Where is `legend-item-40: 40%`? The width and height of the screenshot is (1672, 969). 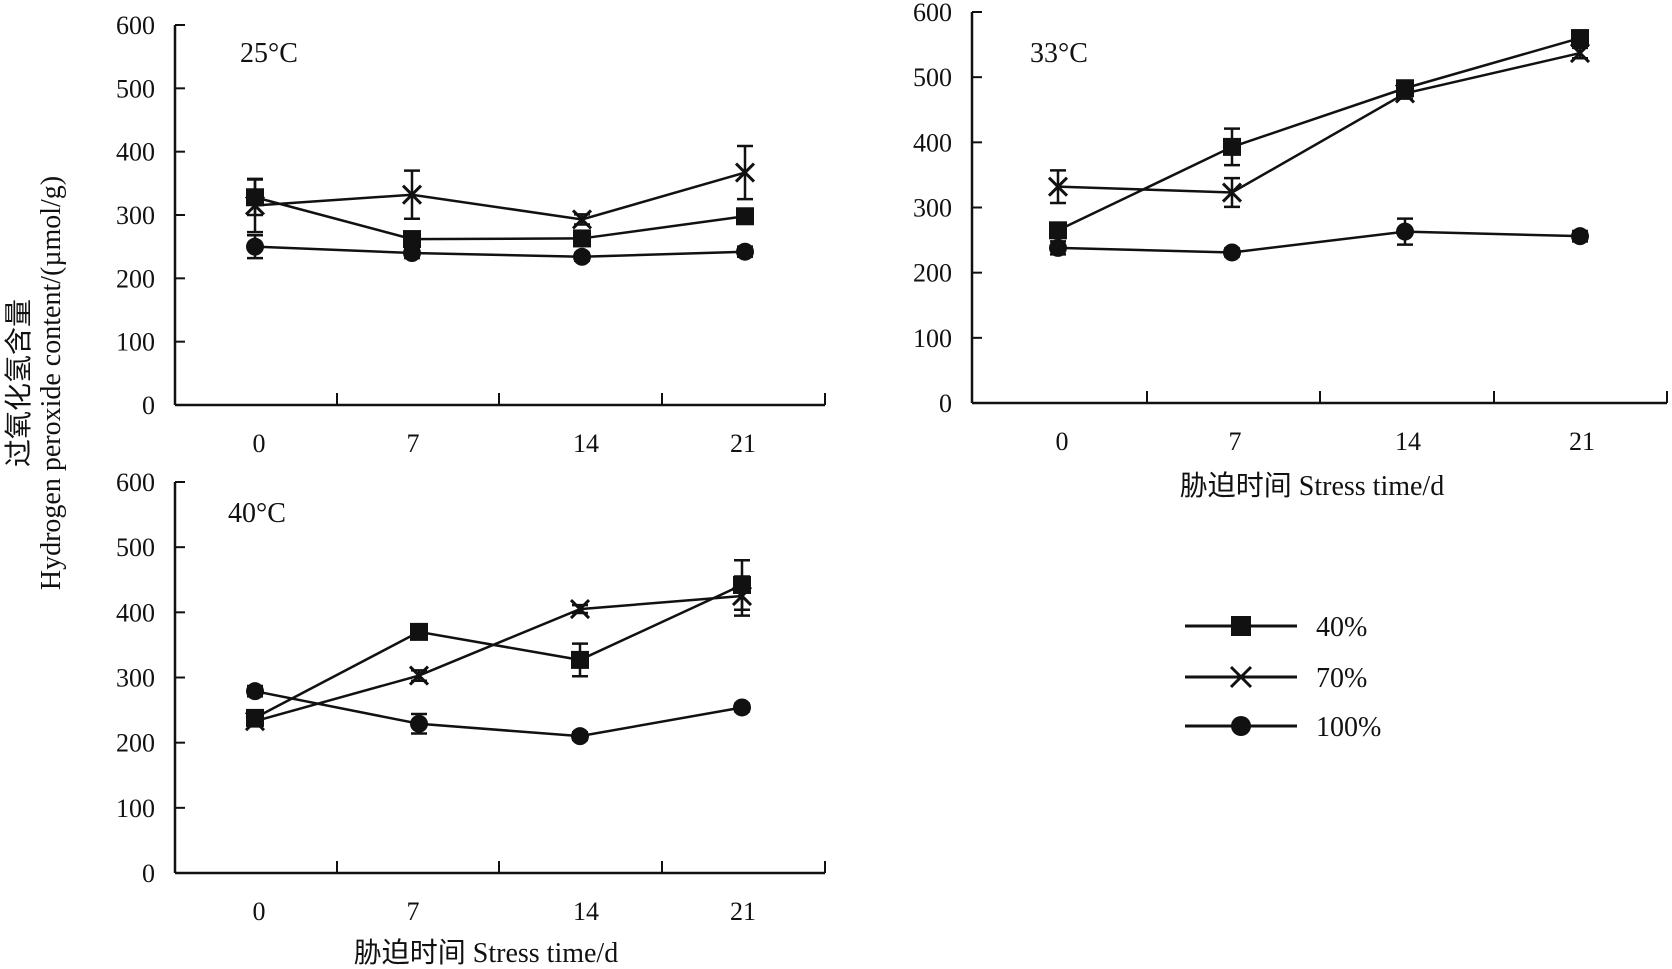
legend-item-40: 40% is located at coordinates (1276, 627).